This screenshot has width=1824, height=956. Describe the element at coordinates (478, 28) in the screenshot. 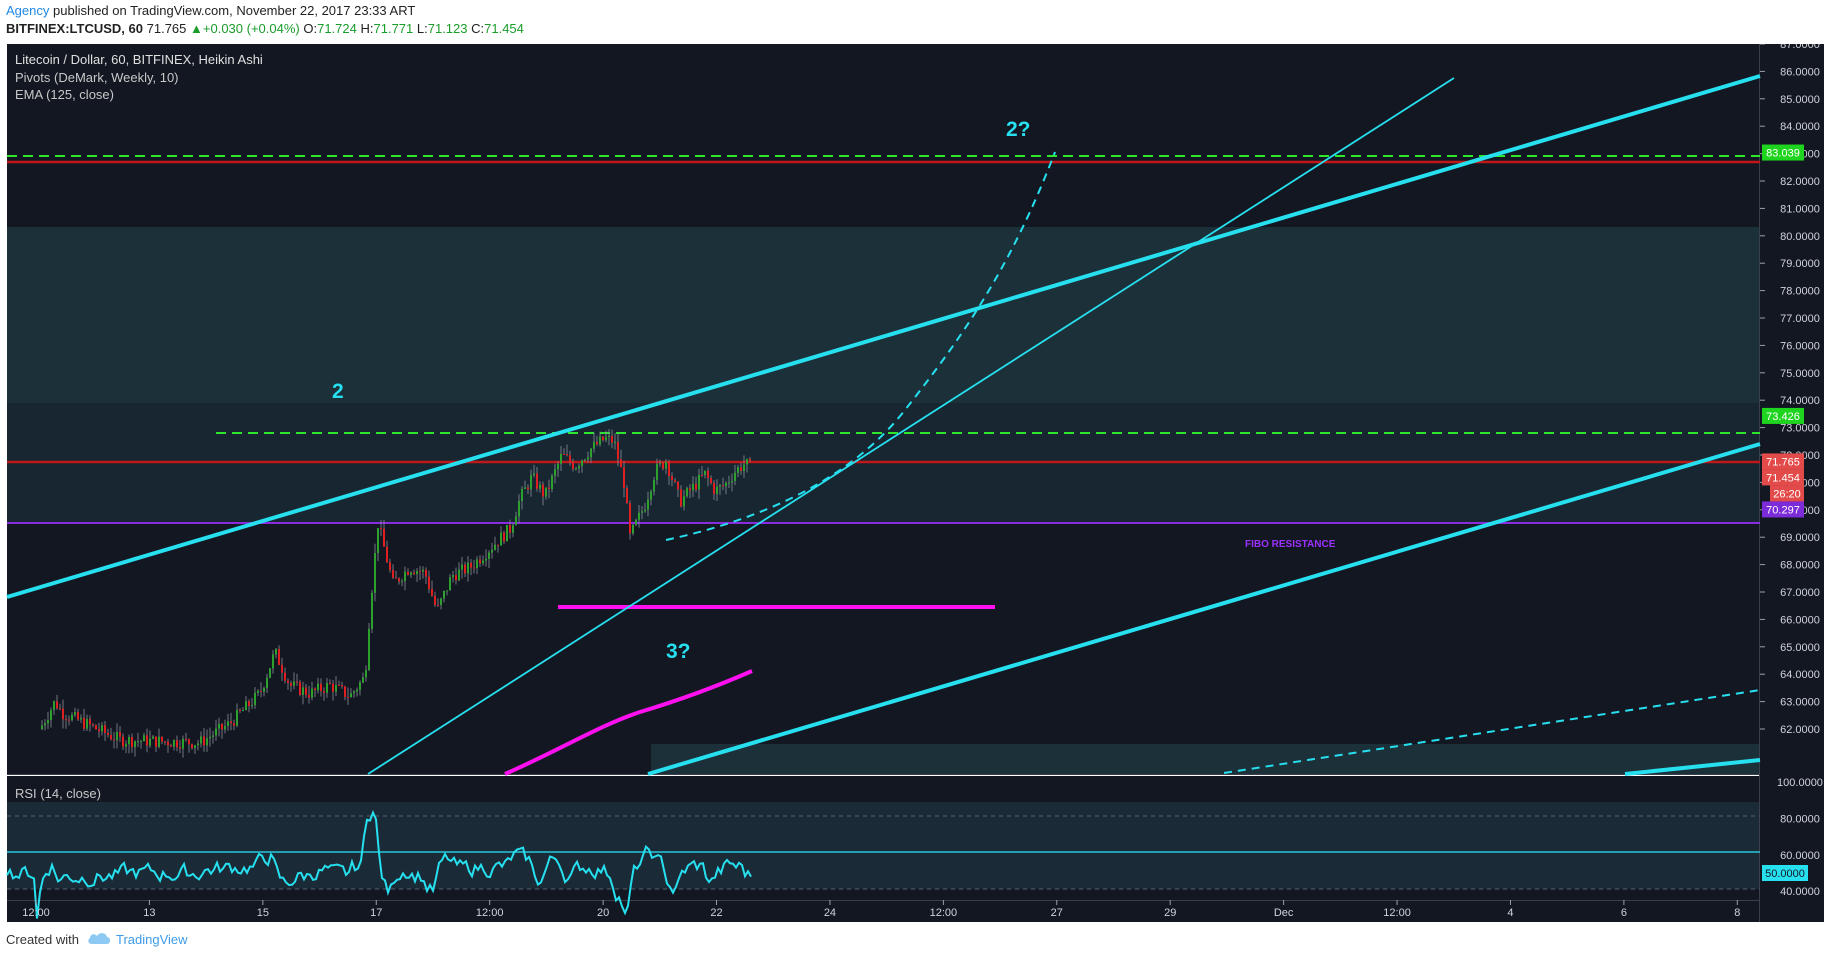

I see `close-label: C:` at that location.